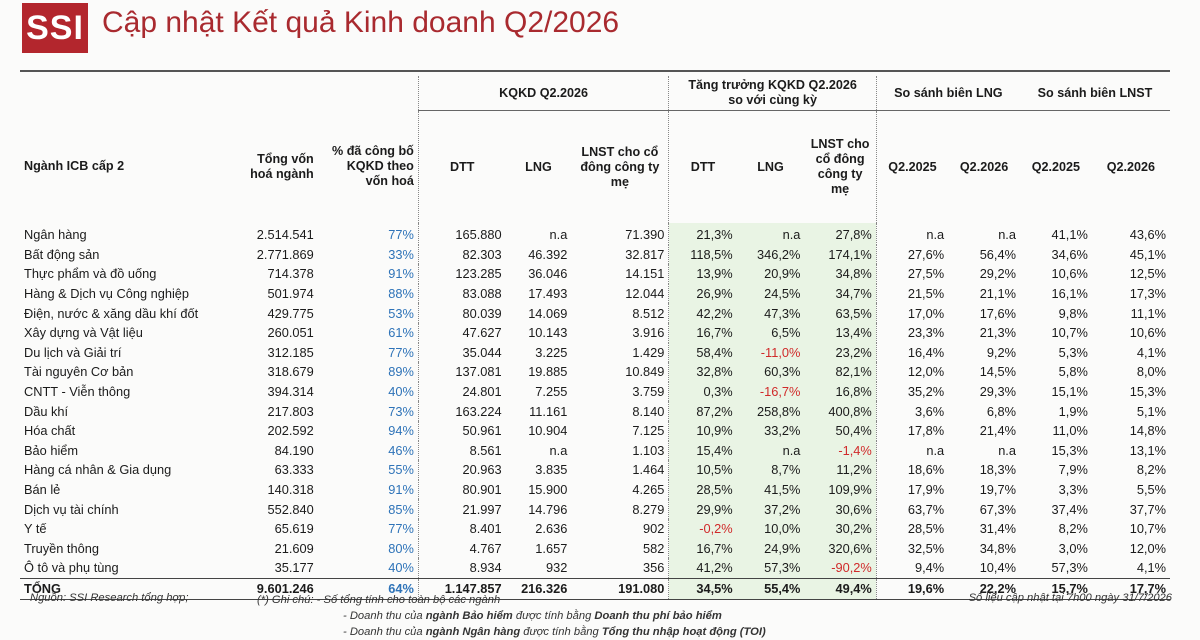 This screenshot has height=640, width=1200. I want to click on table-cell: 85%, so click(401, 509).